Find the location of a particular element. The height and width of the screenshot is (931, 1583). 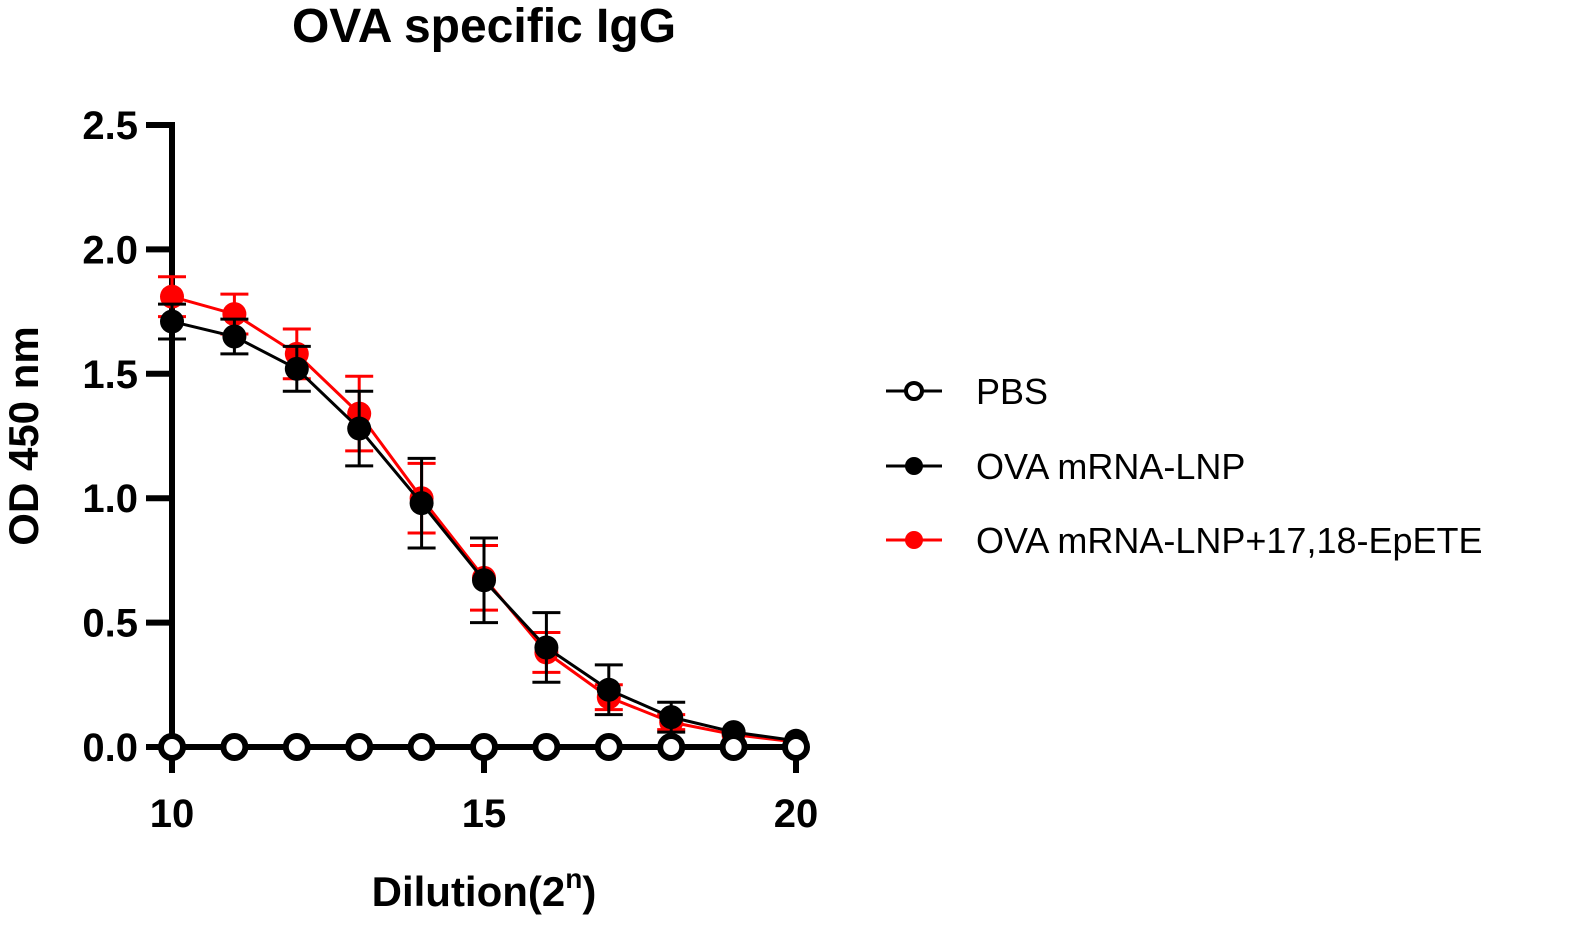

chart-title: OVA specific IgG is located at coordinates (484, 26).